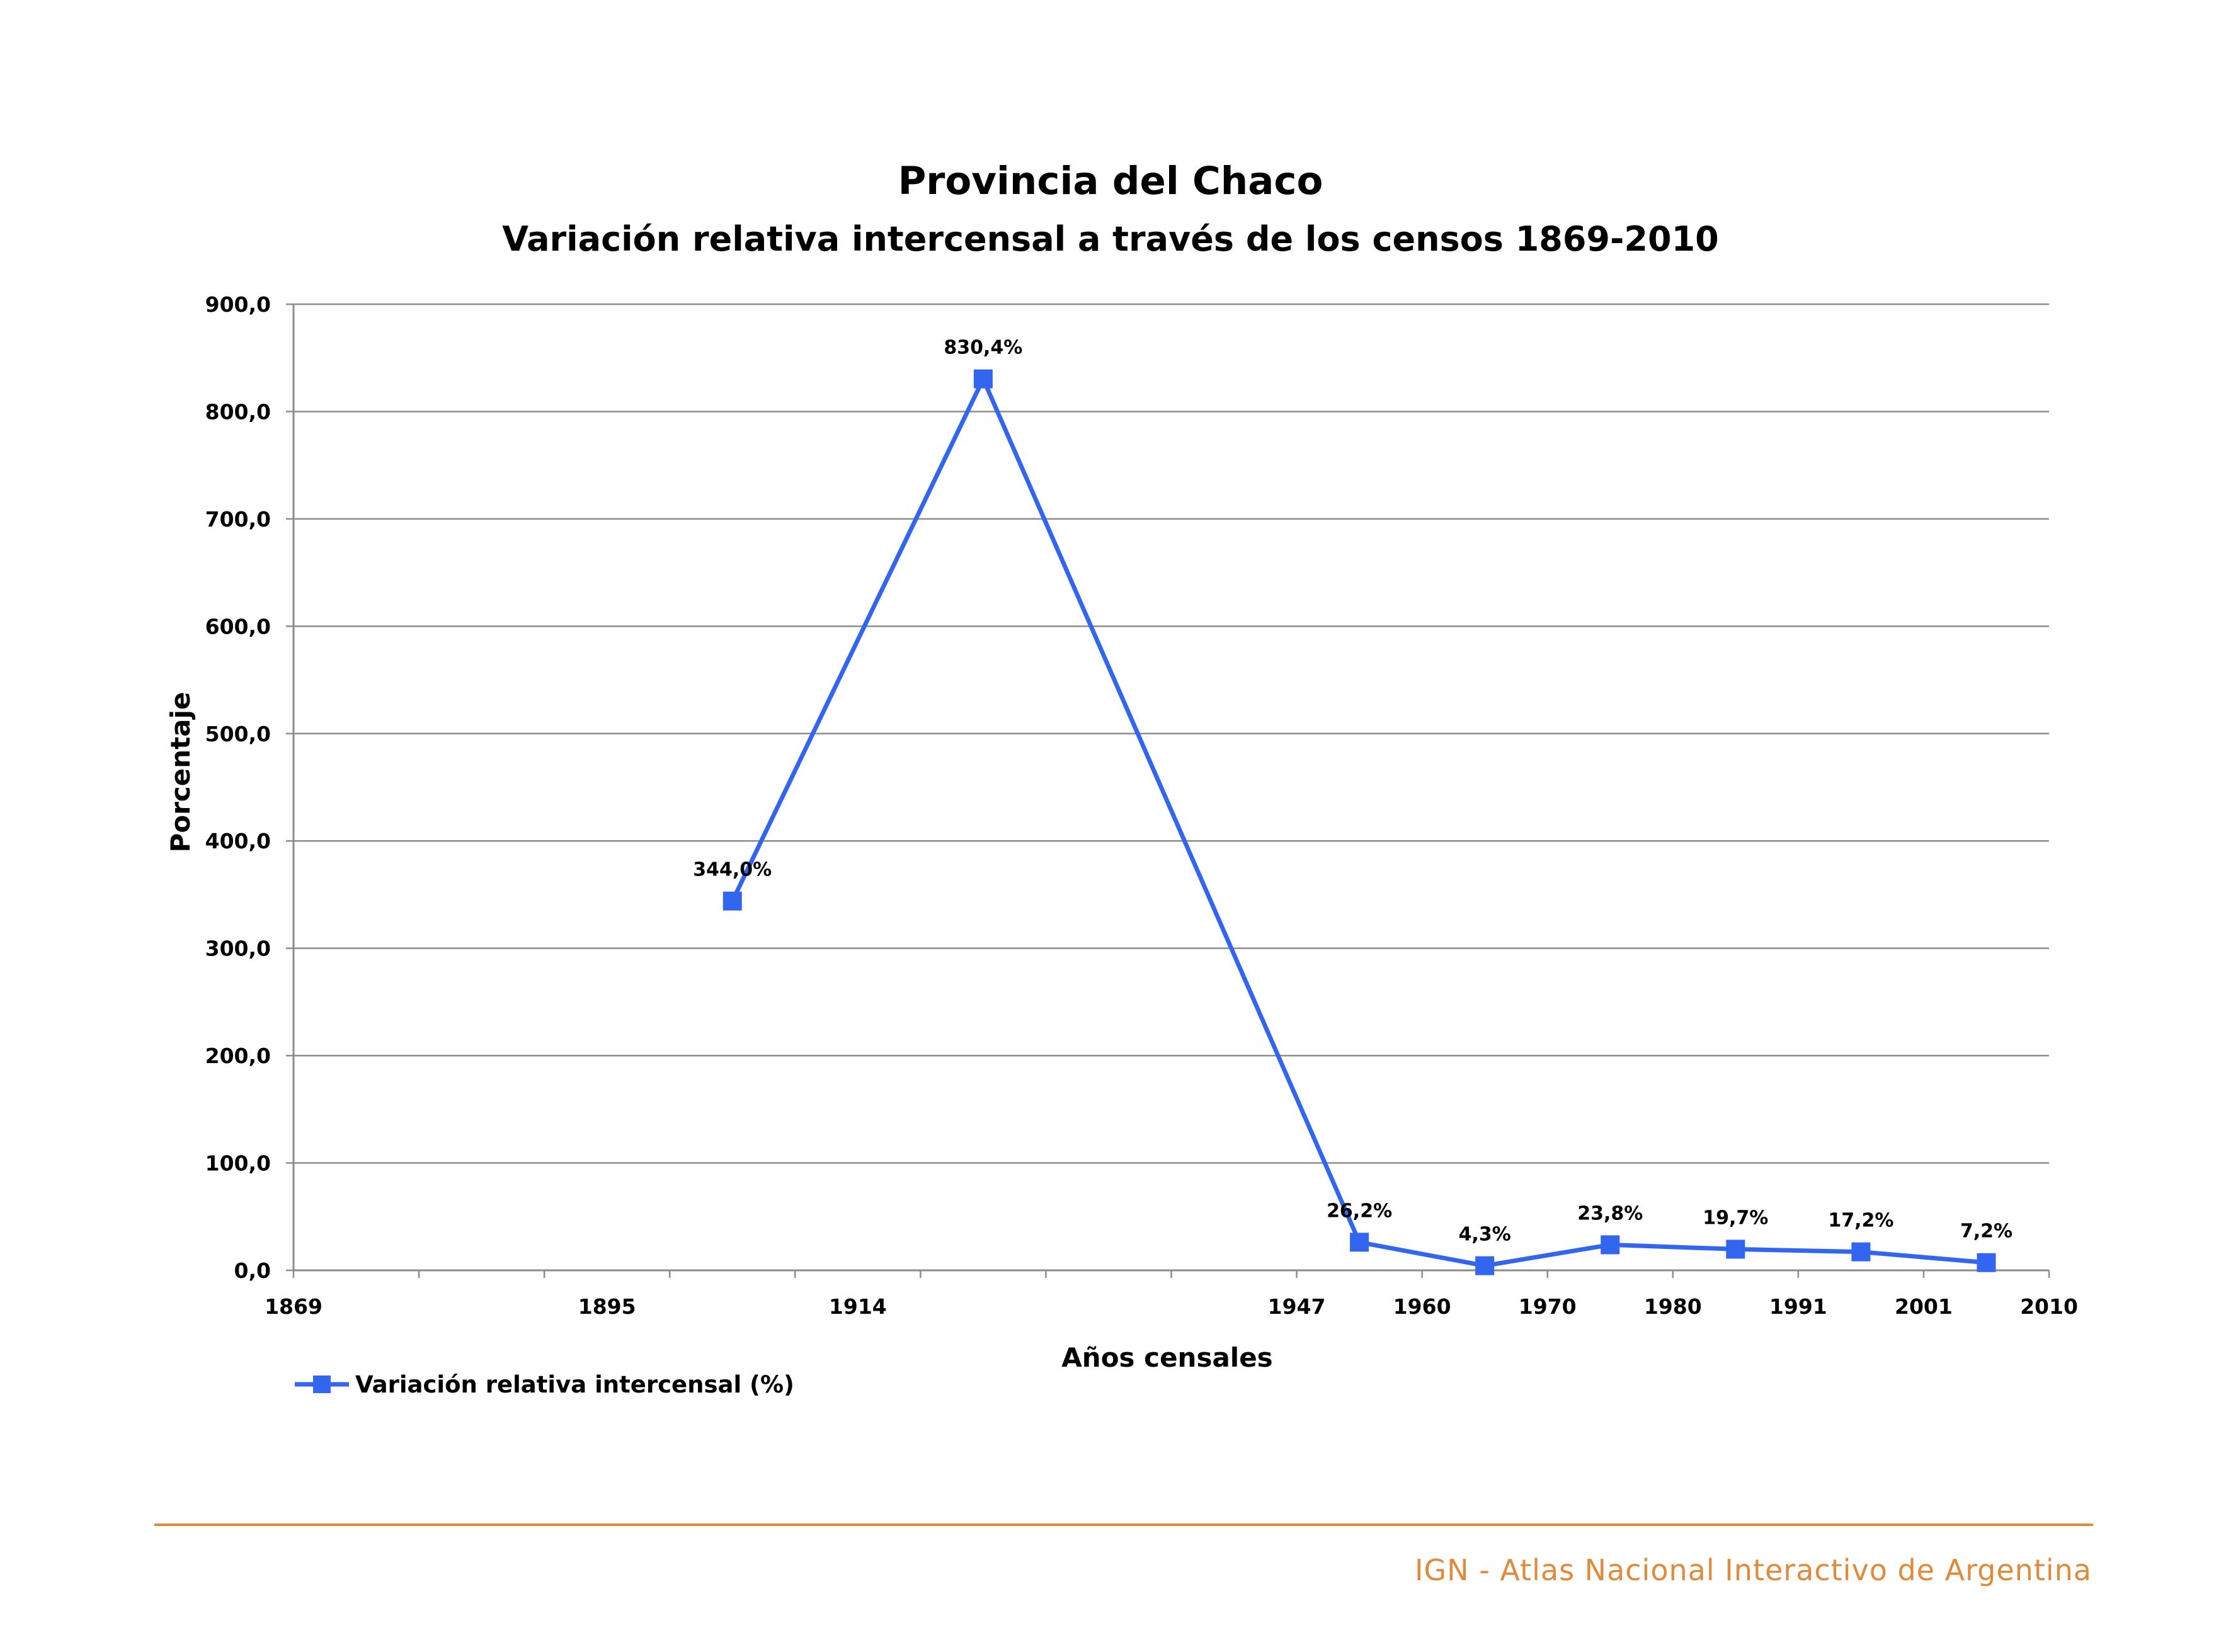 The width and height of the screenshot is (2221, 1652). What do you see at coordinates (574, 1385) in the screenshot?
I see `legend-label: Variación relativa intercensal (%)` at bounding box center [574, 1385].